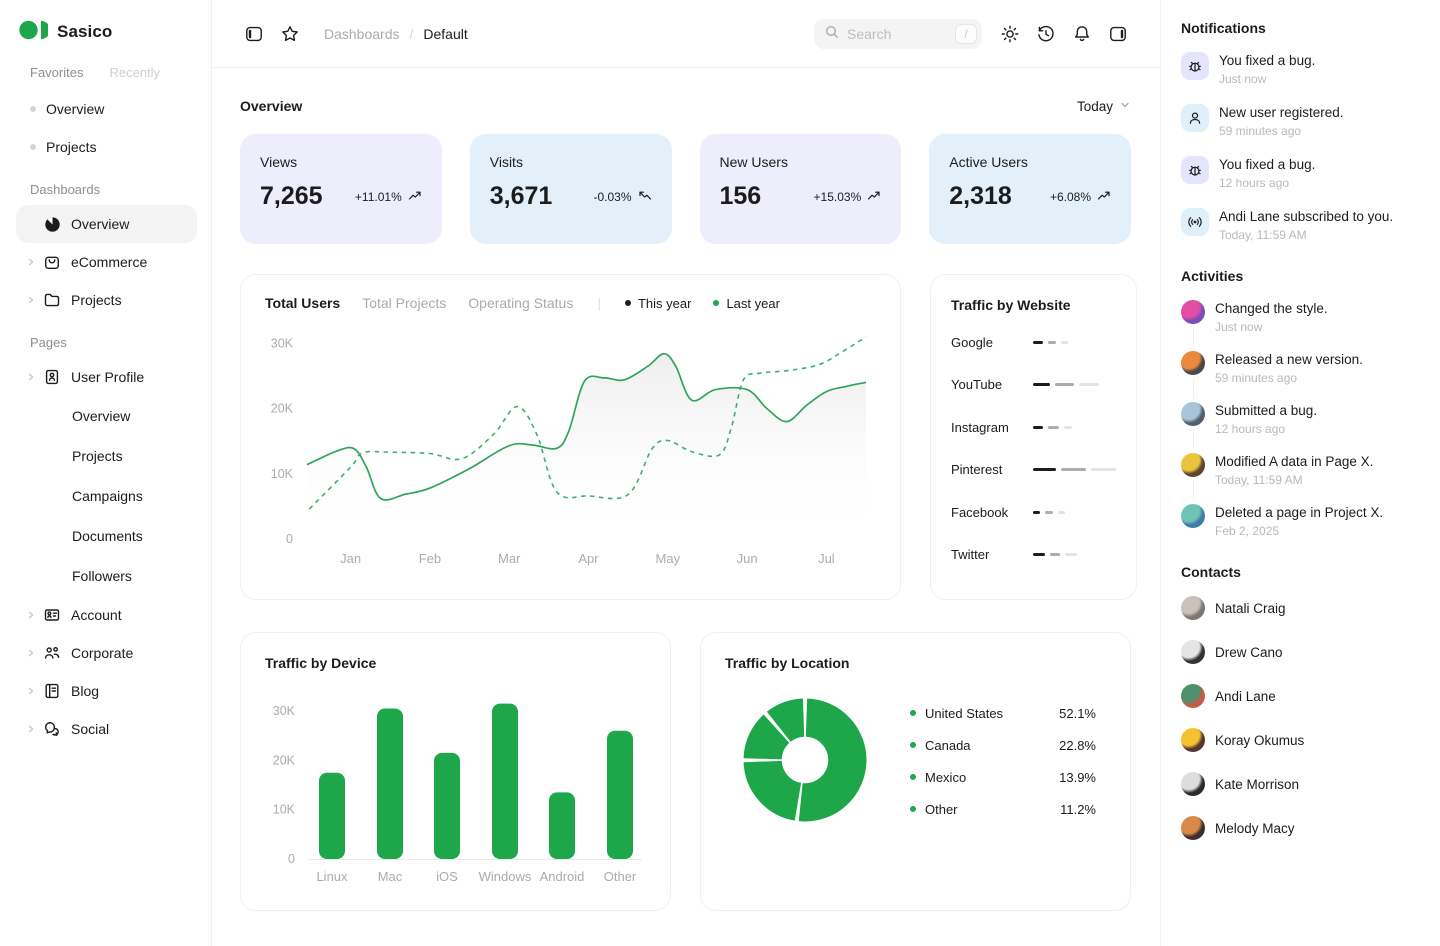 This screenshot has width=1440, height=946. I want to click on sidebar-tabs: Favorites Recently, so click(113, 72).